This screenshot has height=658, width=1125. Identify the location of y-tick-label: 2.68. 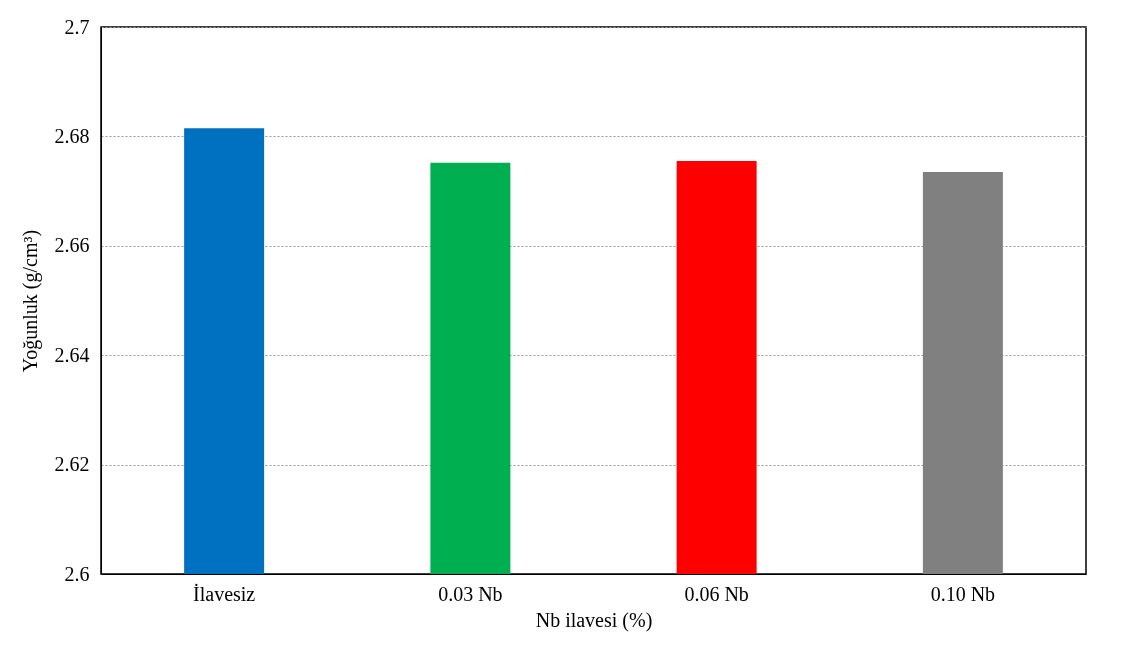
(72, 135).